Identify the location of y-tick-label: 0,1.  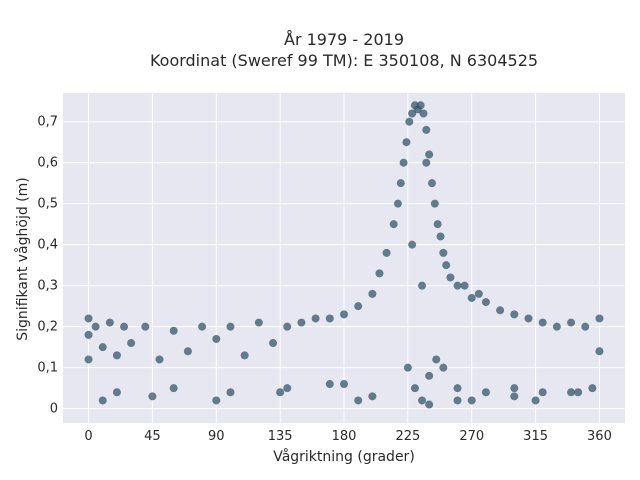
(47, 368).